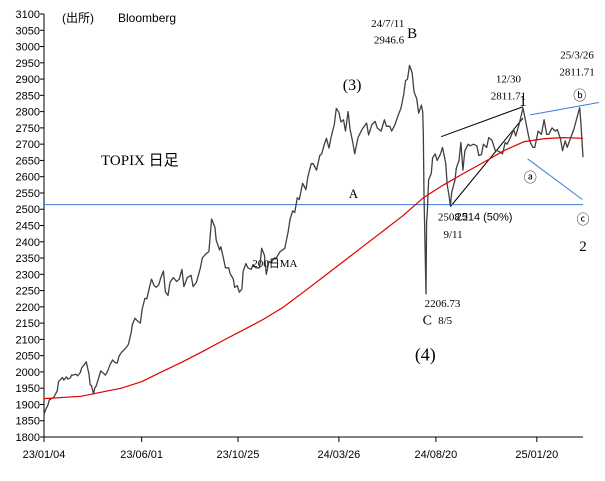 This screenshot has height=481, width=605. Describe the element at coordinates (484, 218) in the screenshot. I see `label-2514: 2514 (50%)` at that location.